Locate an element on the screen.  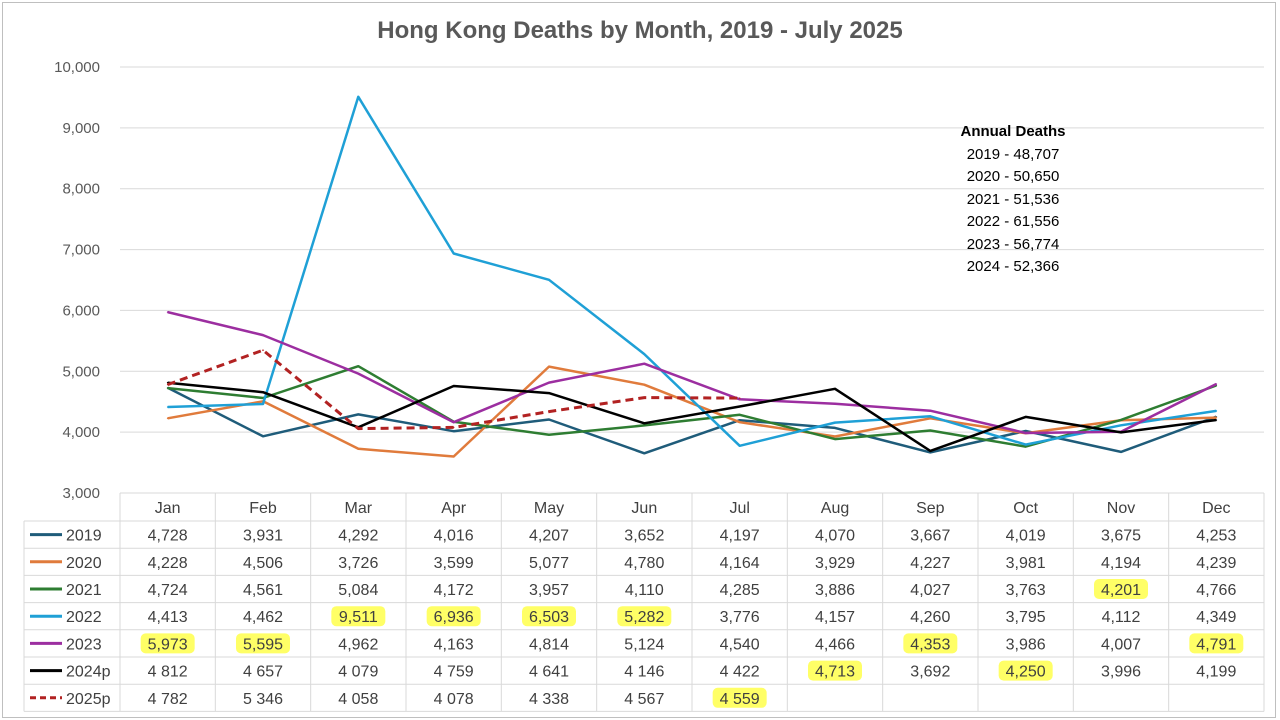
data-label: 4 759 is located at coordinates (454, 672).